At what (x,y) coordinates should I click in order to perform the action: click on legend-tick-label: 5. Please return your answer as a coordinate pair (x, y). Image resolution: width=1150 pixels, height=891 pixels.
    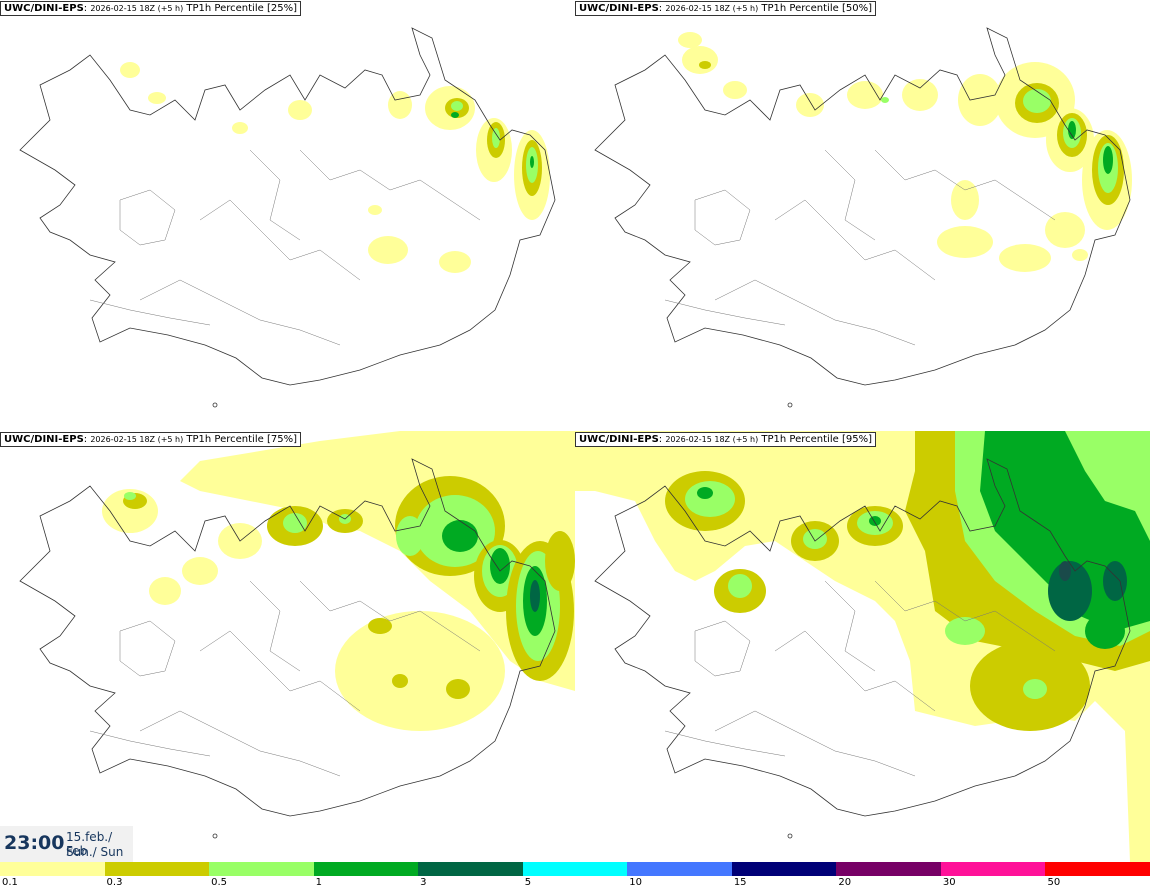
    Looking at the image, I should click on (528, 882).